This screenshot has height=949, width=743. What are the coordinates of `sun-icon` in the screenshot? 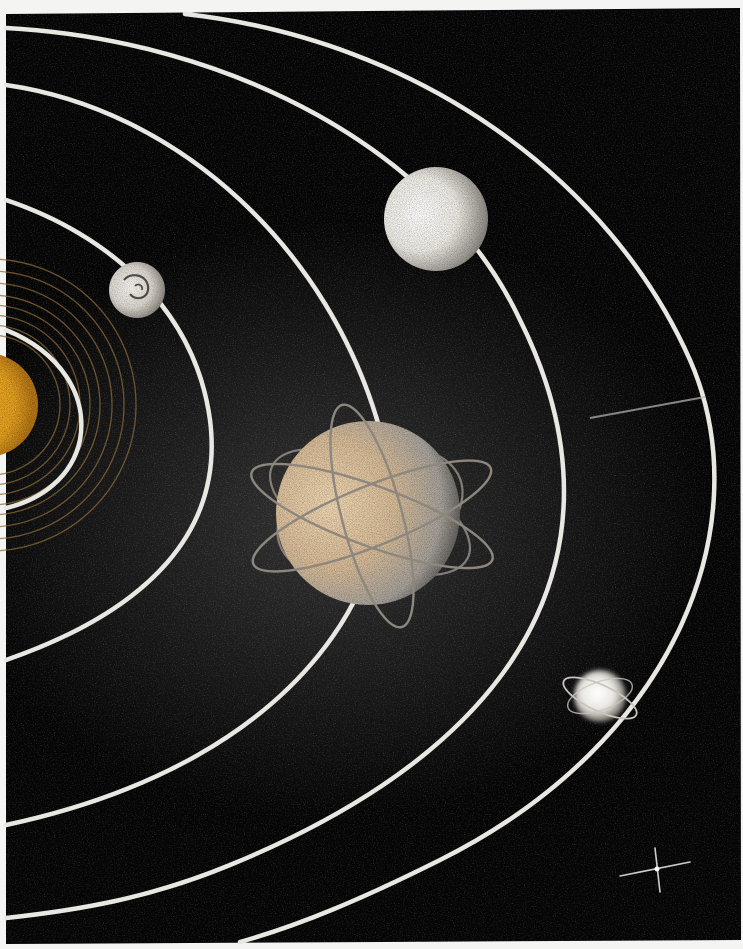 It's located at (19, 405).